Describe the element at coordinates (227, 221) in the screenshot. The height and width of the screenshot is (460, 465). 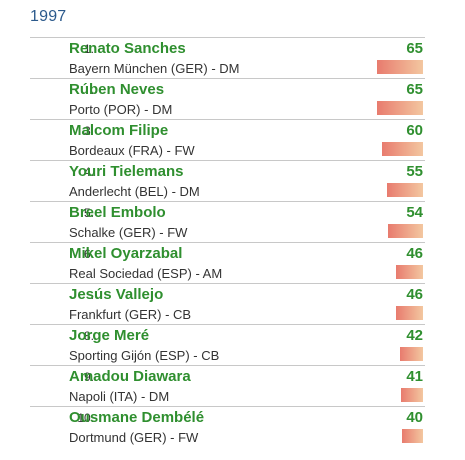
I see `player-row: 5. Breel Embolo Schalke (GER) - FW 54` at that location.